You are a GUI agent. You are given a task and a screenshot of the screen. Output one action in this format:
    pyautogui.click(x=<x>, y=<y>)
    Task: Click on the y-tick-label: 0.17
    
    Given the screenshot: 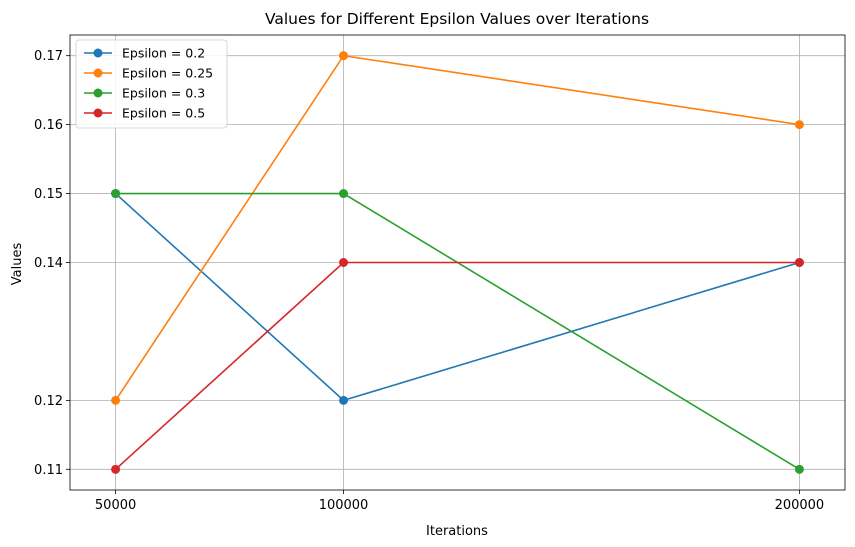 What is the action you would take?
    pyautogui.click(x=48, y=56)
    